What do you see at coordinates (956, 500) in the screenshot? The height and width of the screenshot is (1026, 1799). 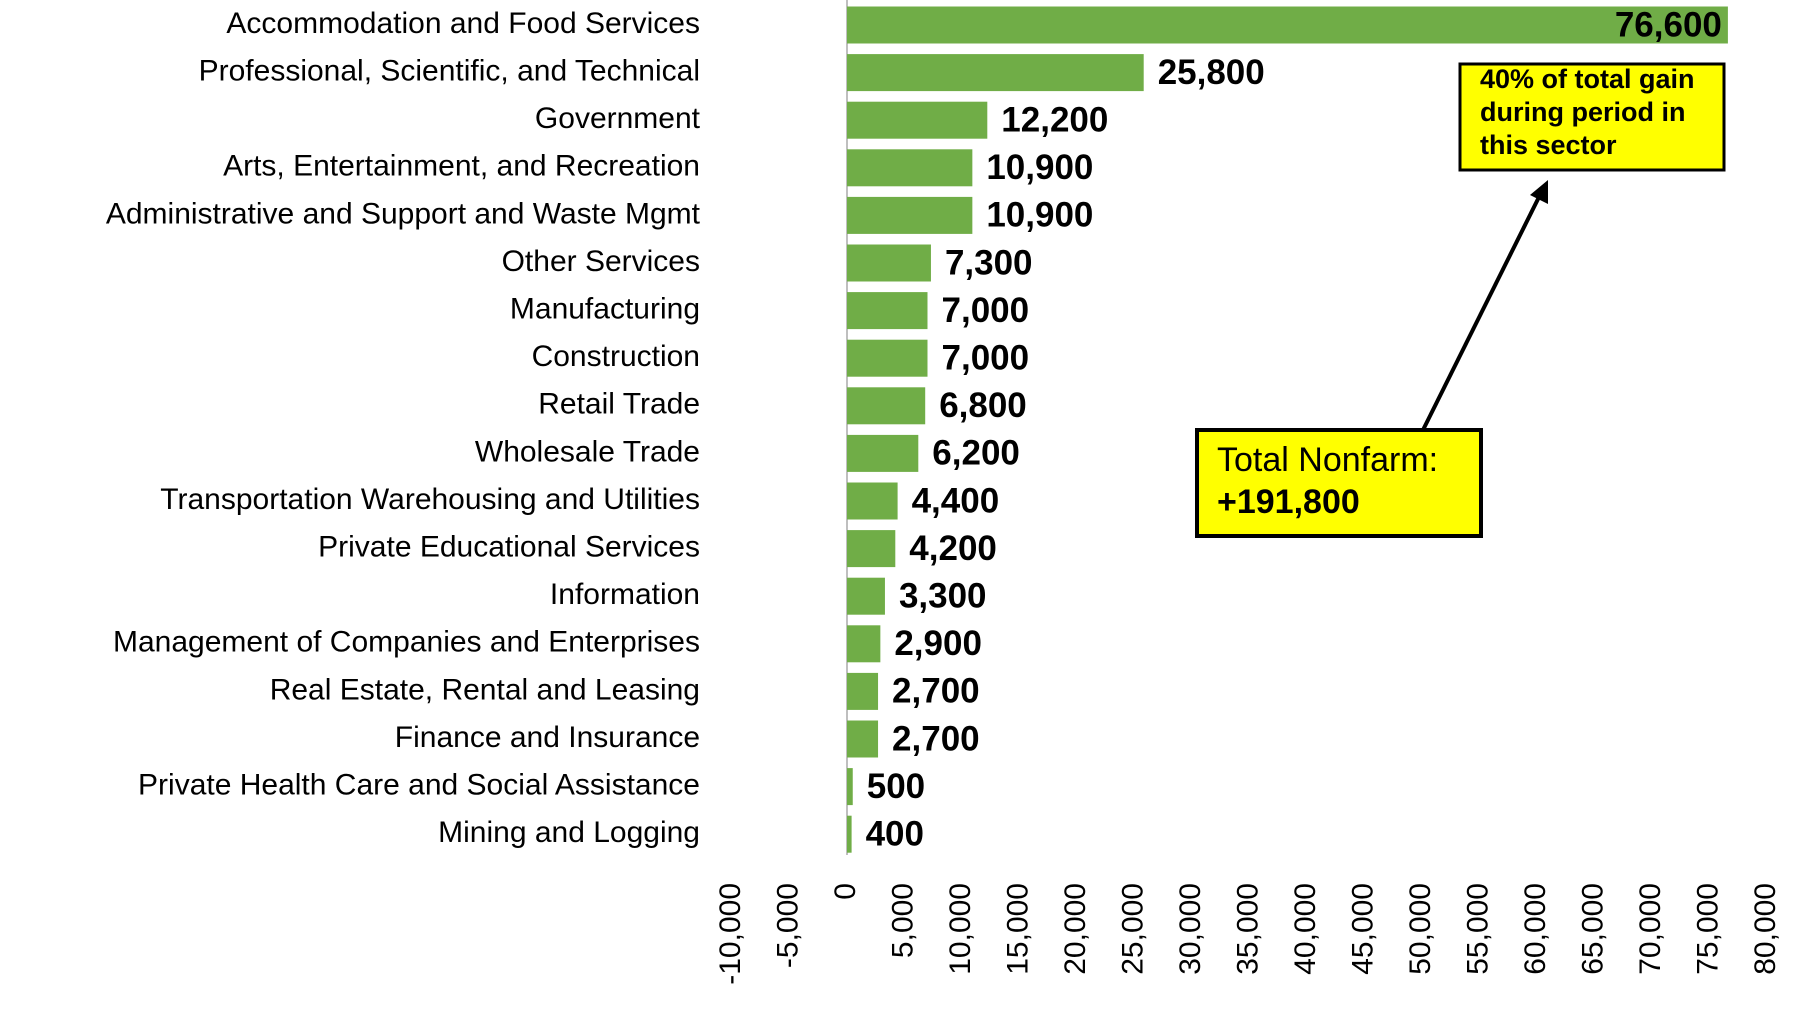 I see `value-label: 4,400` at bounding box center [956, 500].